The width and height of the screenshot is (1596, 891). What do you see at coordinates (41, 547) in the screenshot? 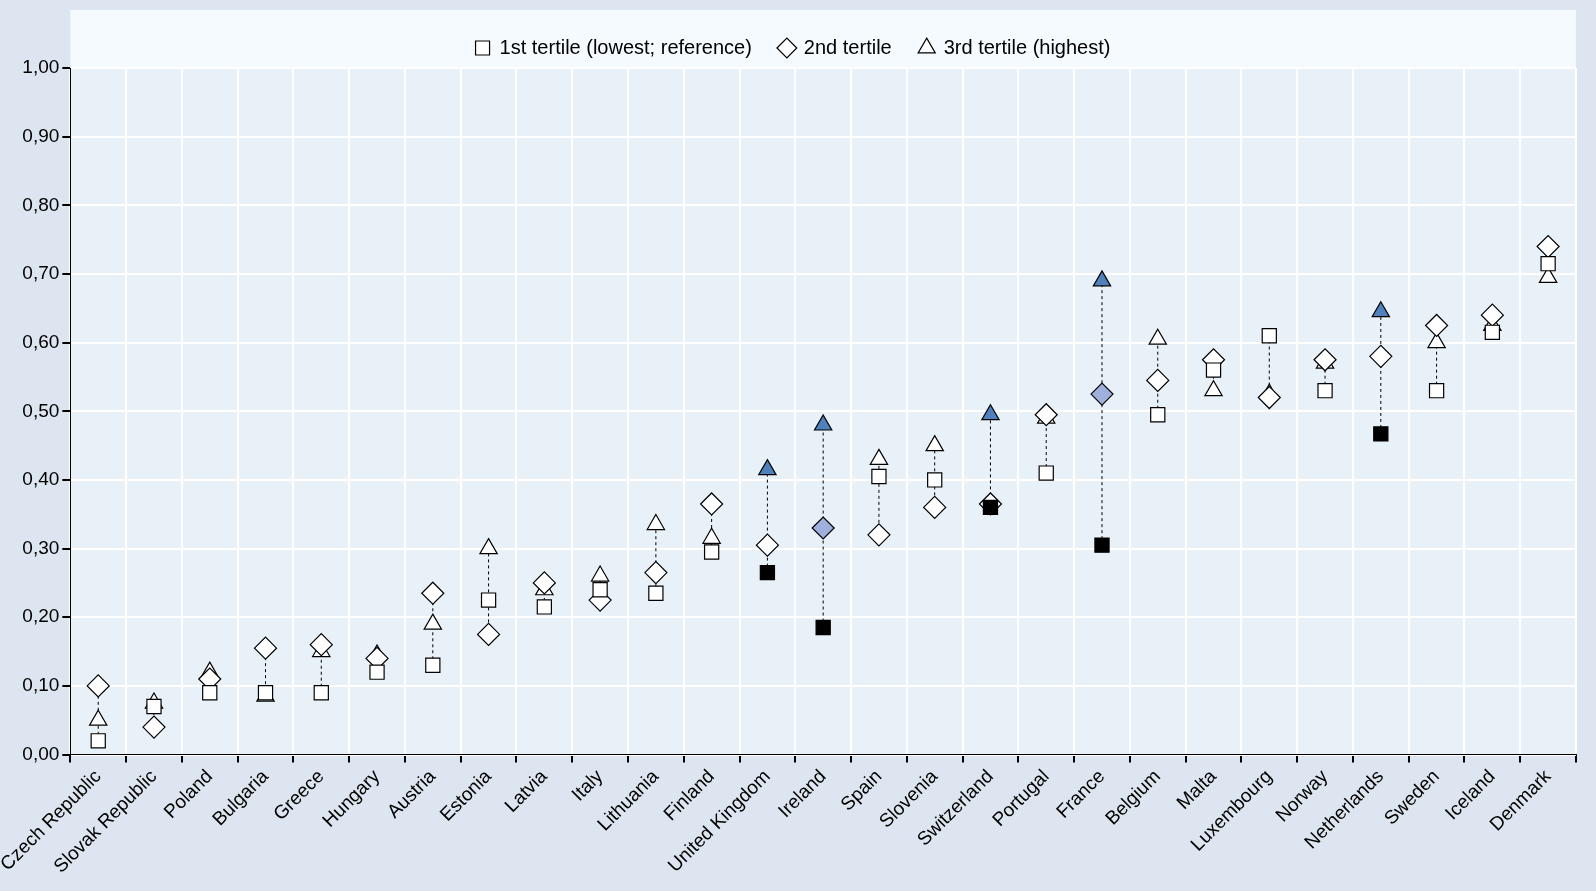
I see `y-tick-label: 0,30` at bounding box center [41, 547].